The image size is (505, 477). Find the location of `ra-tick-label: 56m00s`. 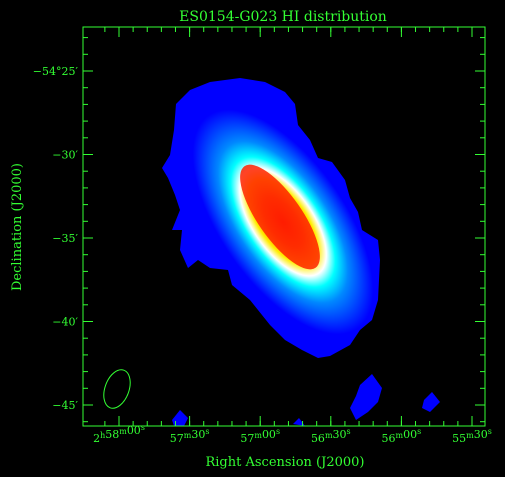

ra-tick-label: 56m00s is located at coordinates (402, 436).